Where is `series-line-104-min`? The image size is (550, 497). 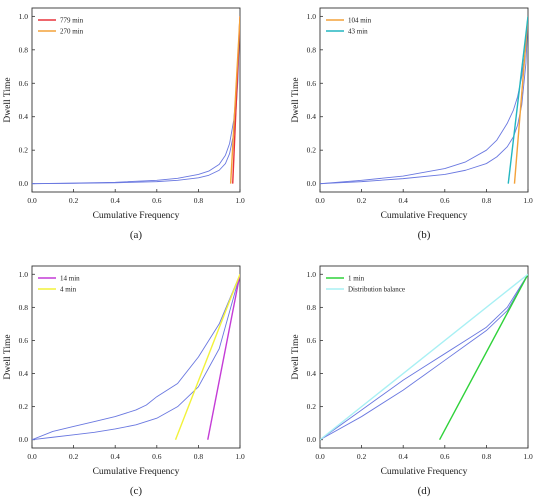
series-line-104-min is located at coordinates (520, 100).